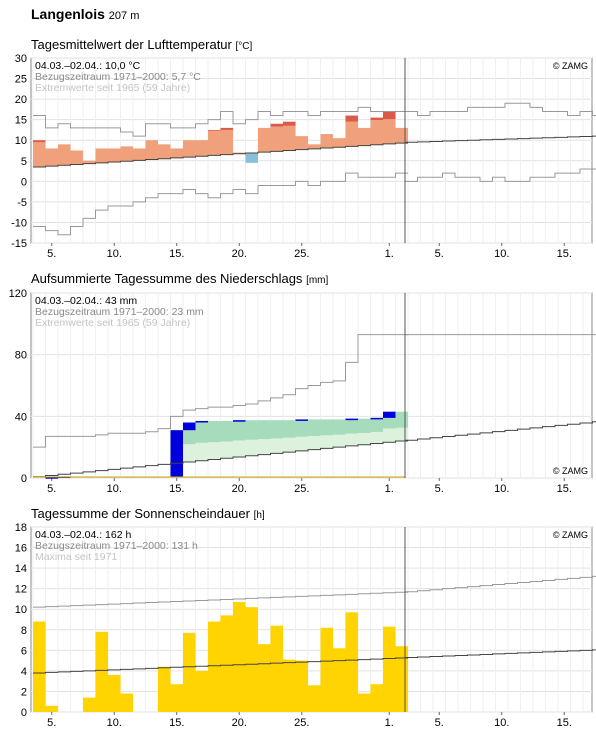 Image resolution: width=596 pixels, height=729 pixels. What do you see at coordinates (21, 356) in the screenshot?
I see `y-tick-label: 80` at bounding box center [21, 356].